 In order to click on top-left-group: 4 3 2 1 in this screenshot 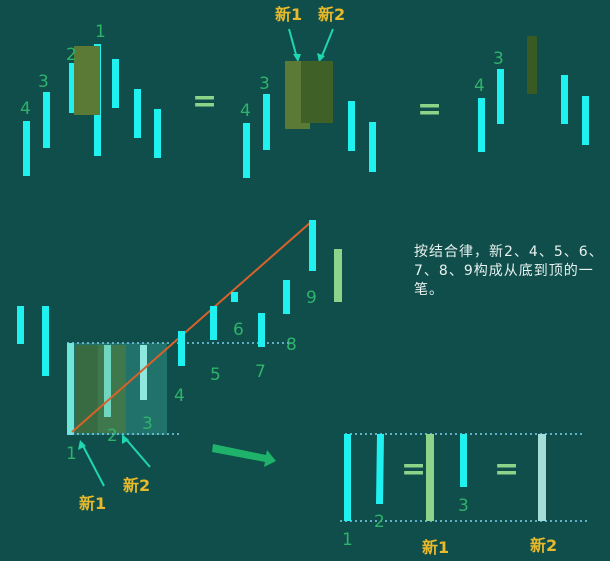, I will do `click(90, 99)`.